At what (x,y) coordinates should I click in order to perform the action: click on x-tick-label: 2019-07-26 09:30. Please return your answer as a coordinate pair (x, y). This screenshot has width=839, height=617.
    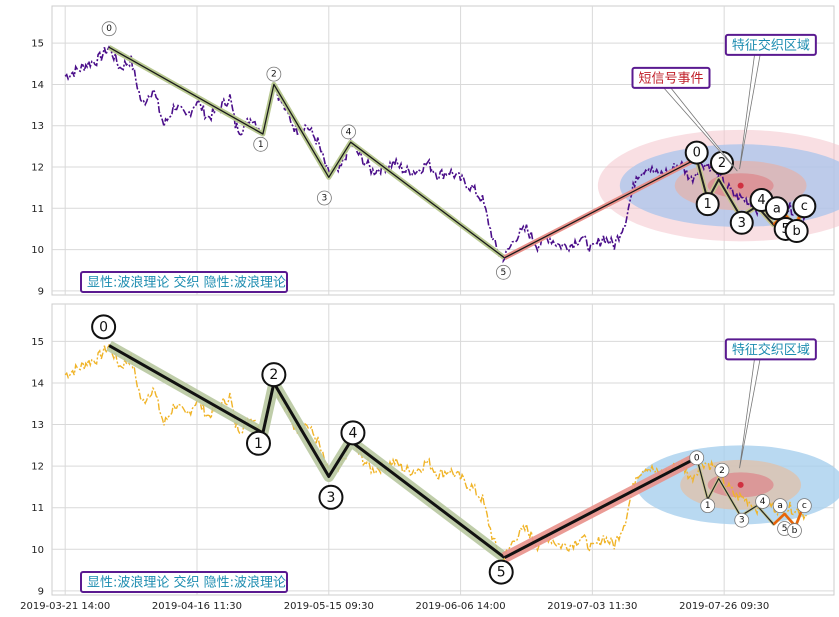
    Looking at the image, I should click on (724, 606).